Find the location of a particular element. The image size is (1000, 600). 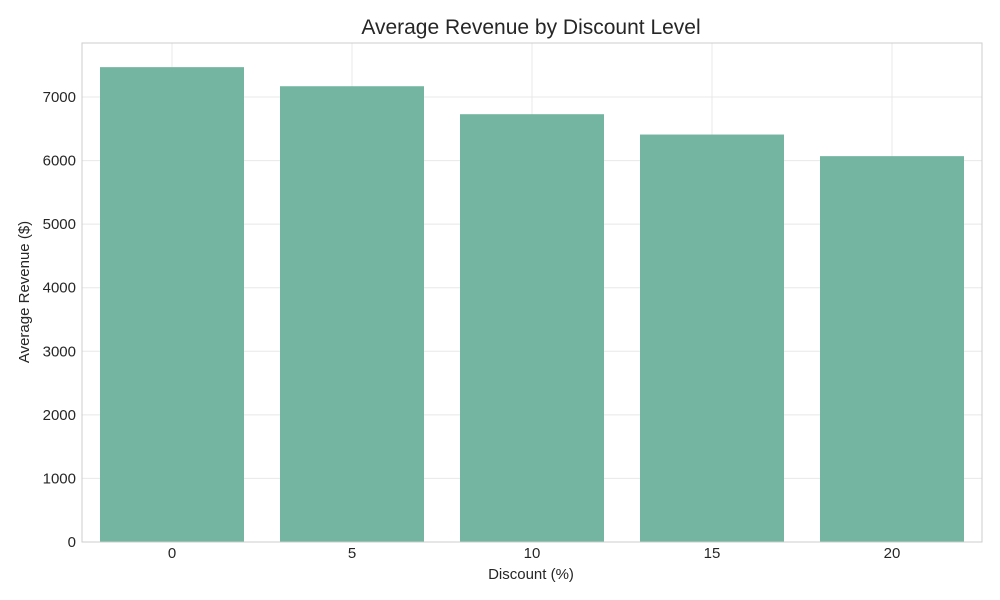

x-tick-label: 0 is located at coordinates (172, 553).